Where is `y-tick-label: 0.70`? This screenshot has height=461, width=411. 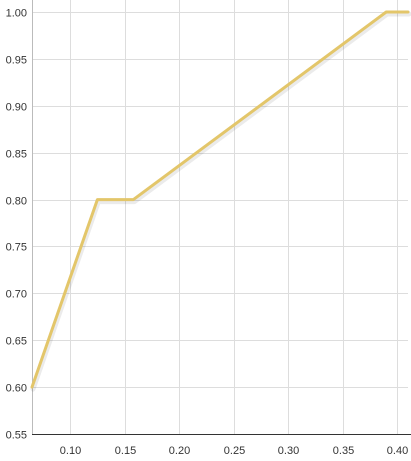 y-tick-label: 0.70 is located at coordinates (16, 295).